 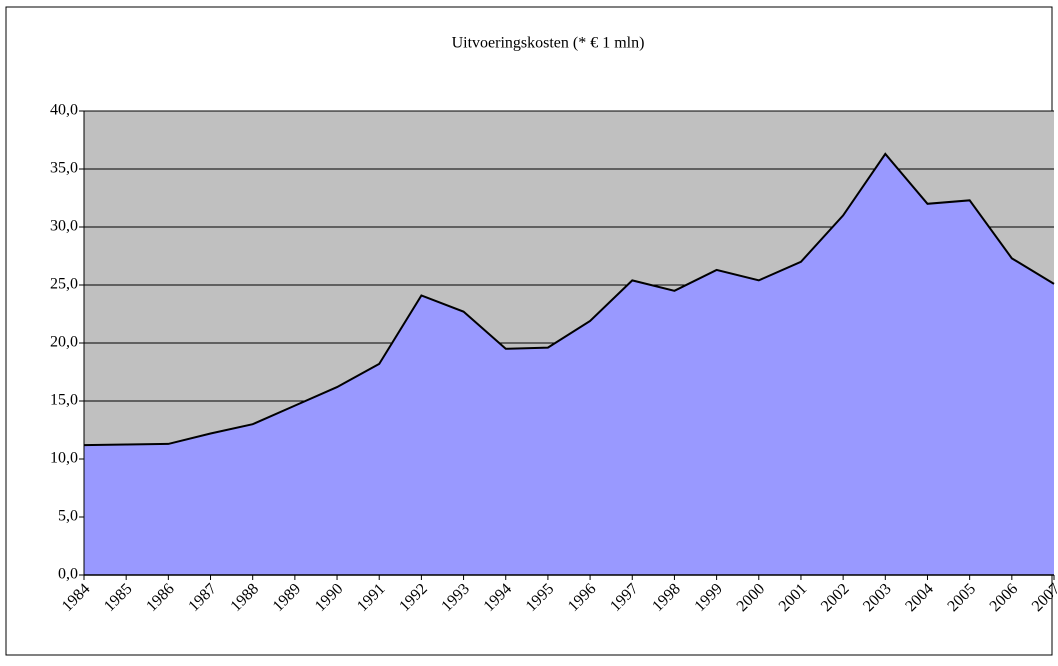 What do you see at coordinates (64, 226) in the screenshot?
I see `y-tick-label: 30,0` at bounding box center [64, 226].